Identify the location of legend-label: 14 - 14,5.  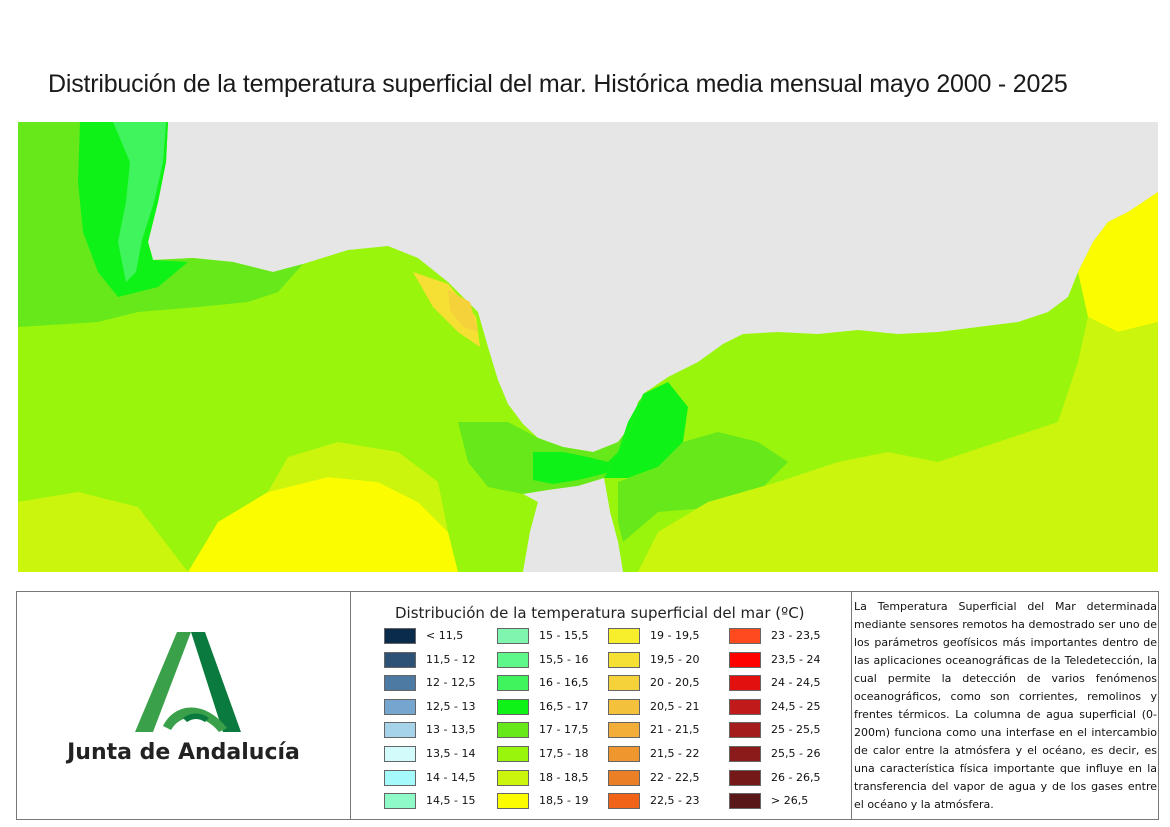
(451, 777).